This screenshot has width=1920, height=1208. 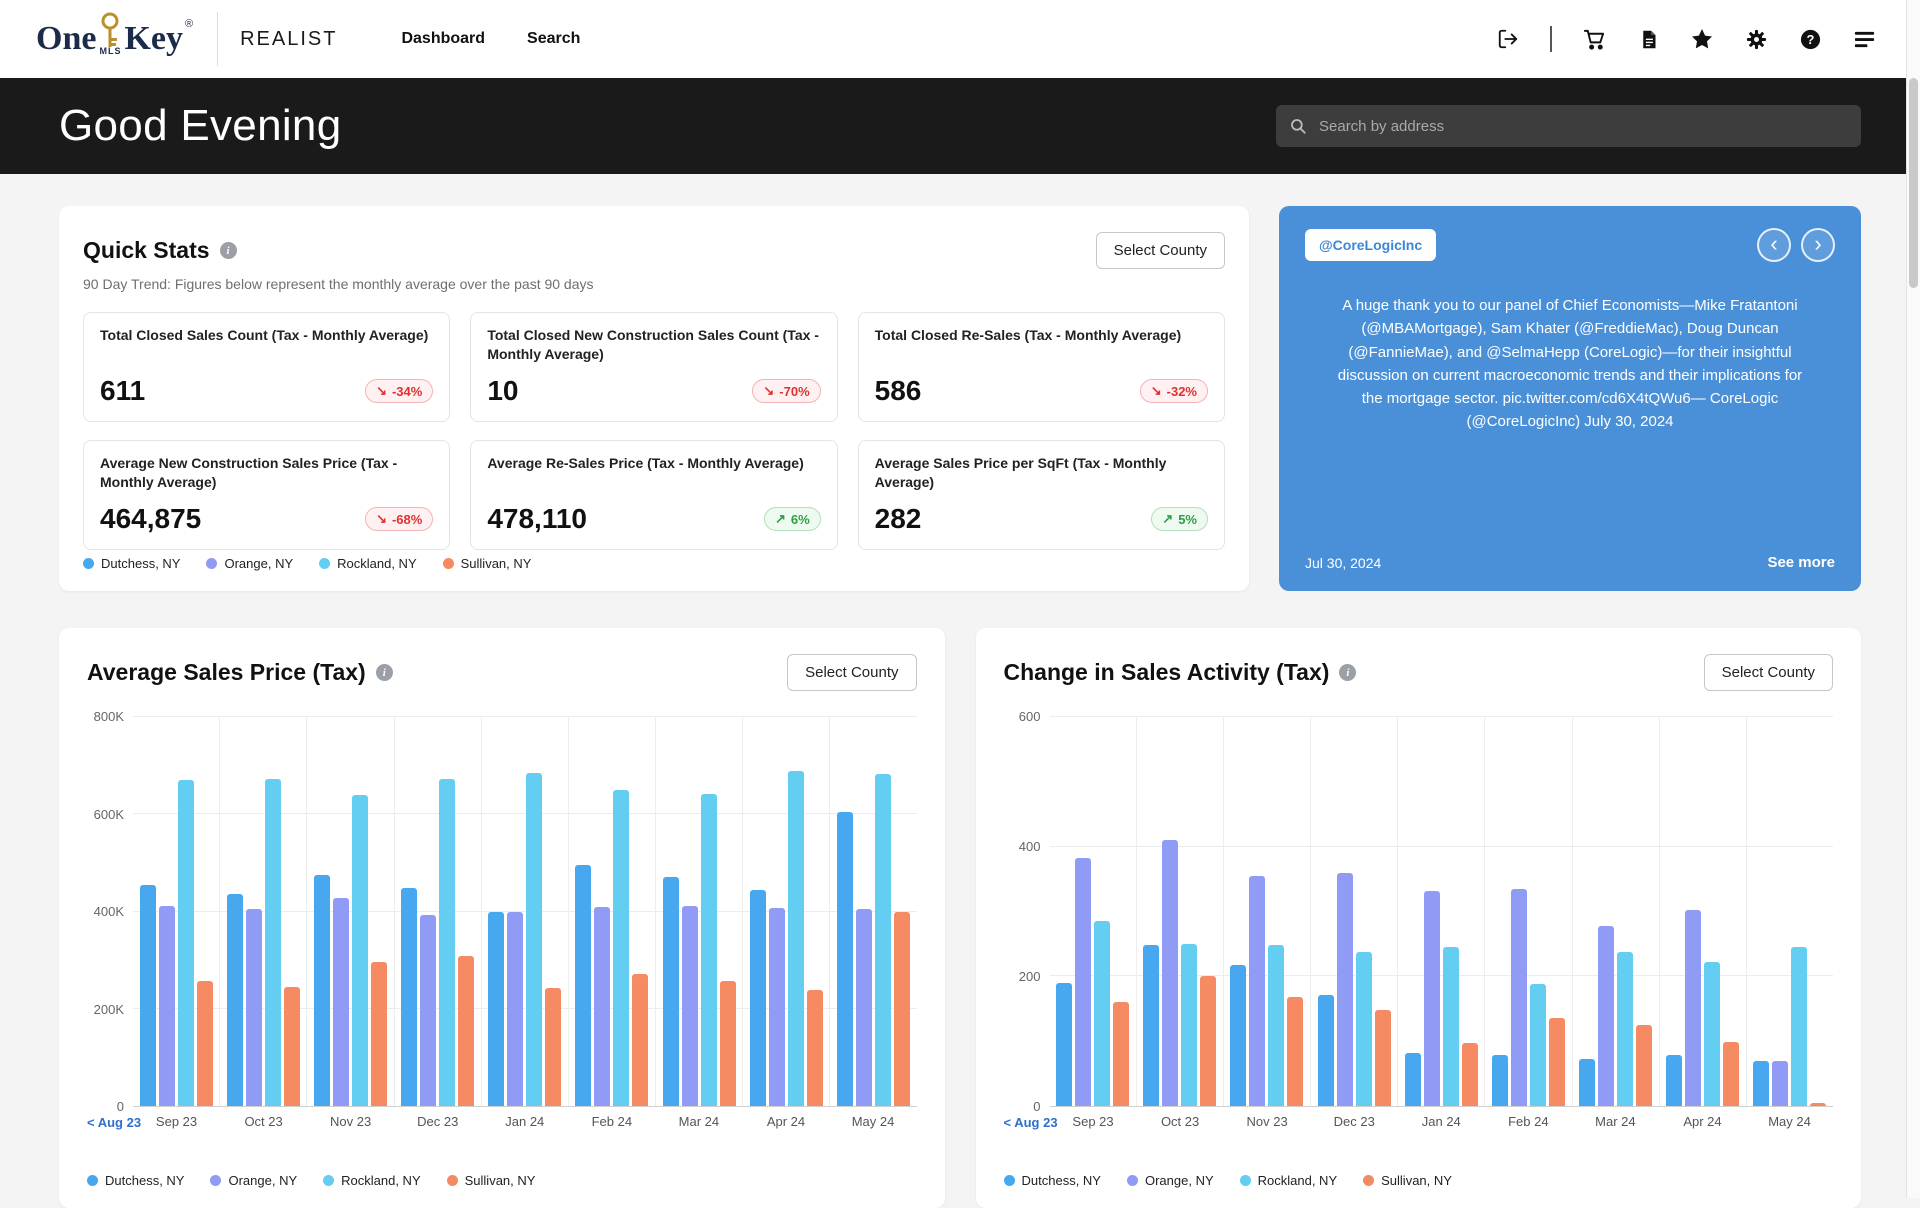 What do you see at coordinates (1508, 39) in the screenshot?
I see `logout-icon` at bounding box center [1508, 39].